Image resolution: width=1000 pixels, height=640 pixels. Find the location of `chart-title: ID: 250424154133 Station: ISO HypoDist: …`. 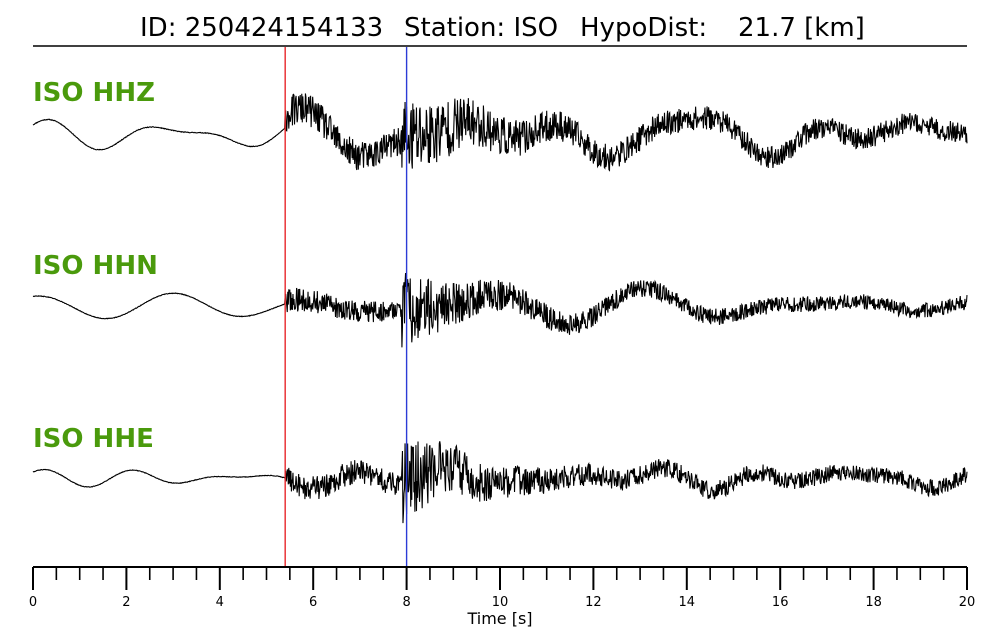

chart-title: ID: 250424154133 Station: ISO HypoDist: … is located at coordinates (502, 28).